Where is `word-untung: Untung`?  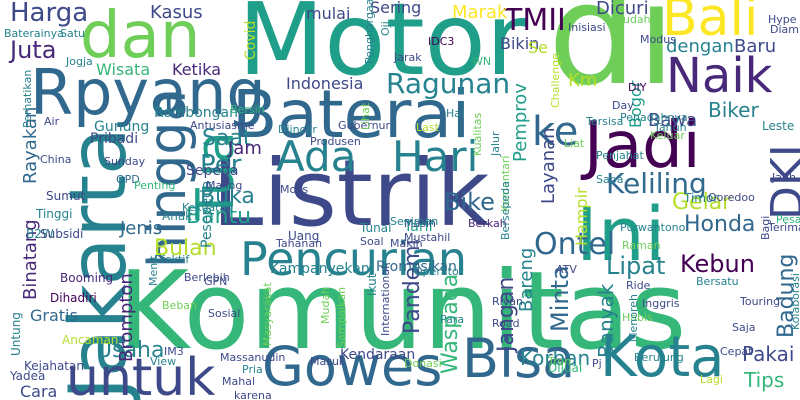 word-untung: Untung is located at coordinates (16, 334).